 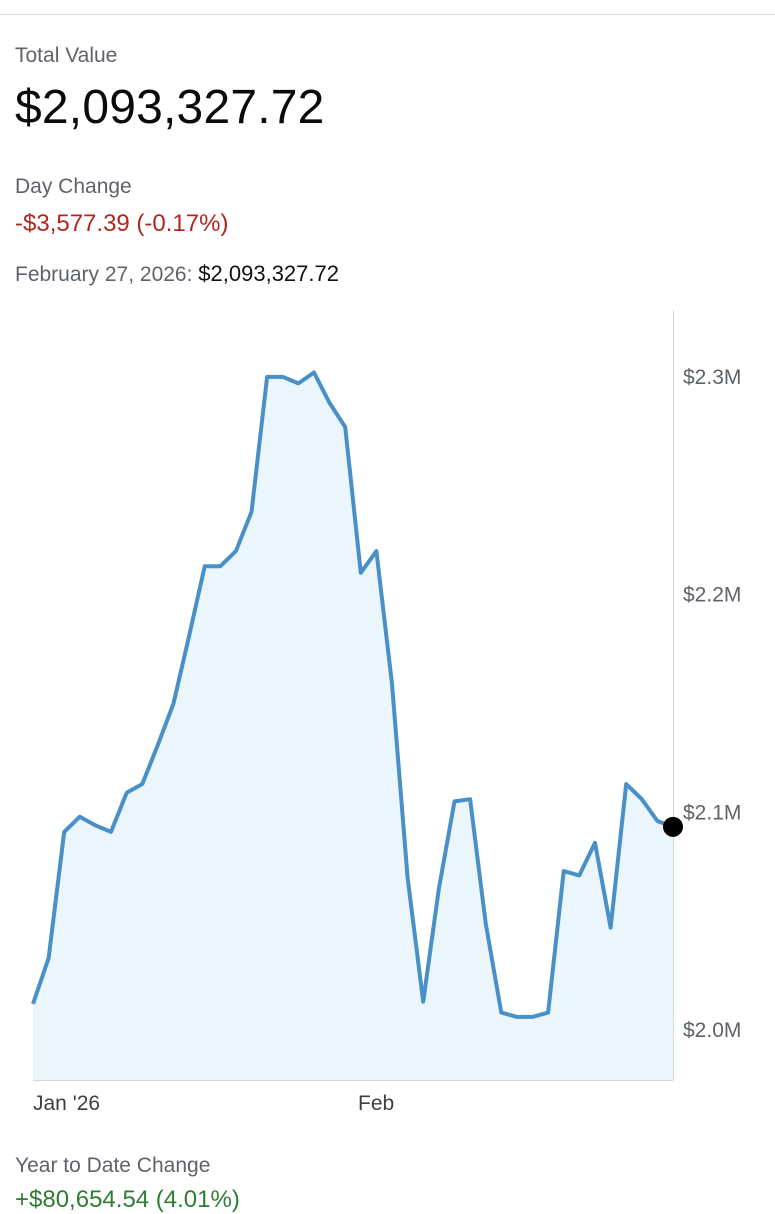 I want to click on ytd-change-value: +$80,654.54 (4.01%), so click(x=127, y=1199).